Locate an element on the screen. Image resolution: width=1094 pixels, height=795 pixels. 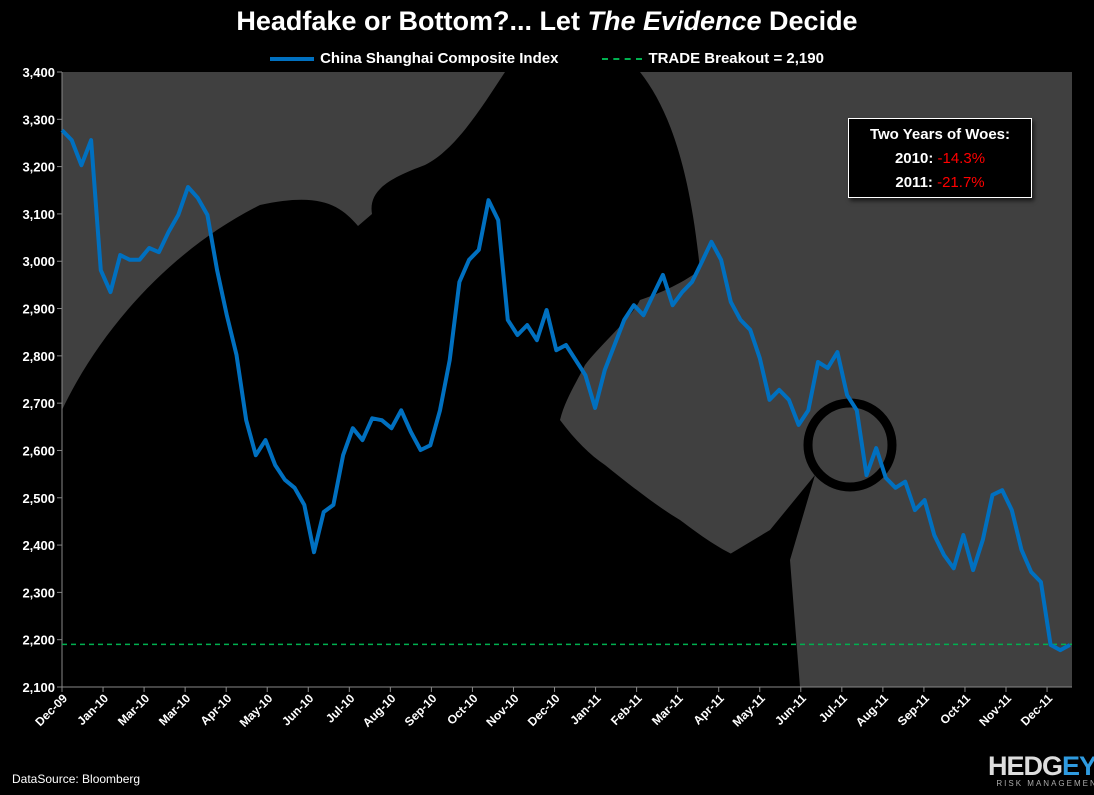
x-tick-label: Dec-09 is located at coordinates (51, 710).